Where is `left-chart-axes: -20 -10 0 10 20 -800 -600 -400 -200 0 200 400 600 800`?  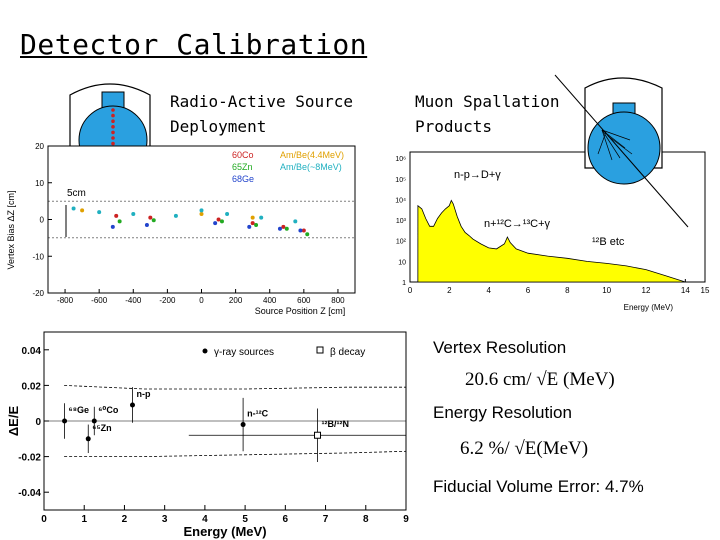
left-chart-axes: -20 -10 0 10 20 -800 -600 -400 -200 0 200 400 600 800 is located at coordinates (194, 223).